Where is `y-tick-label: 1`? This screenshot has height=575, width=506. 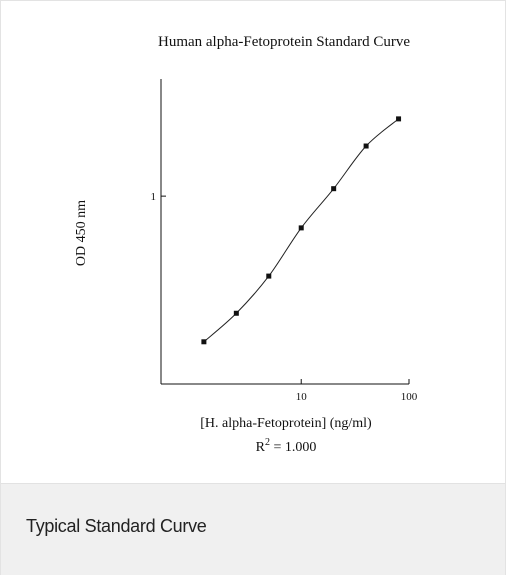
y-tick-label: 1 is located at coordinates (154, 197).